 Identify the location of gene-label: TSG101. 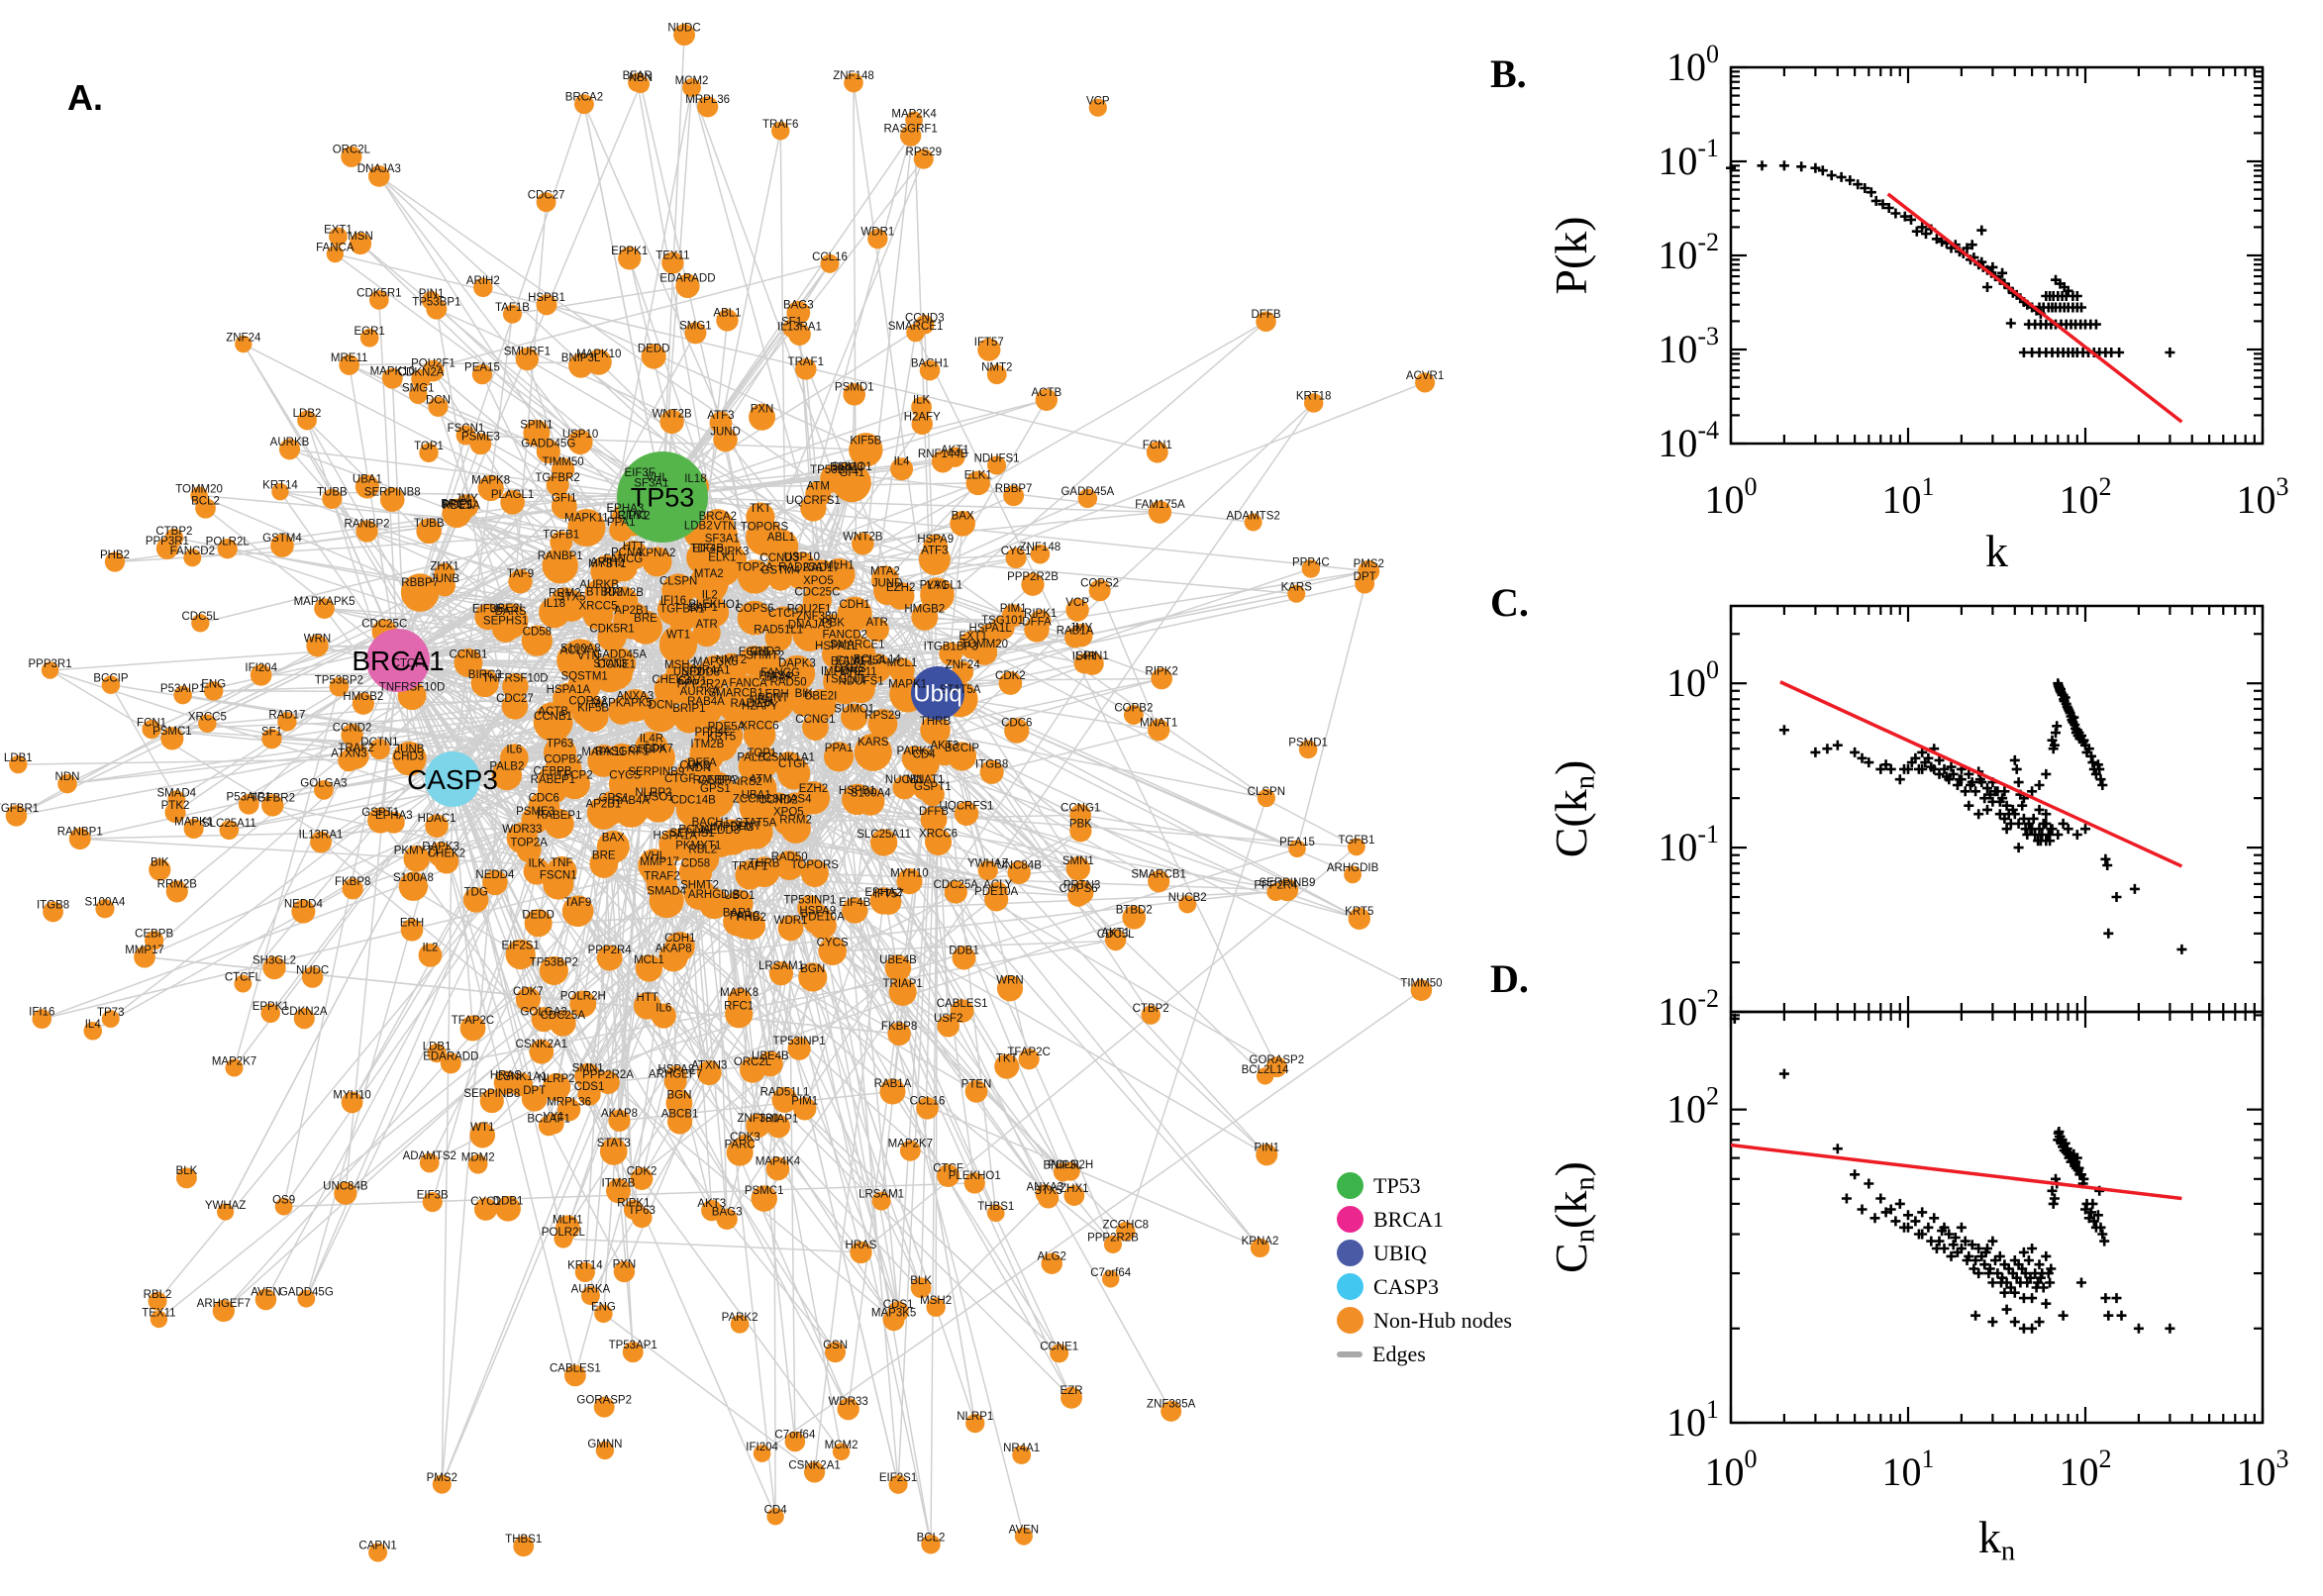
(1003, 621).